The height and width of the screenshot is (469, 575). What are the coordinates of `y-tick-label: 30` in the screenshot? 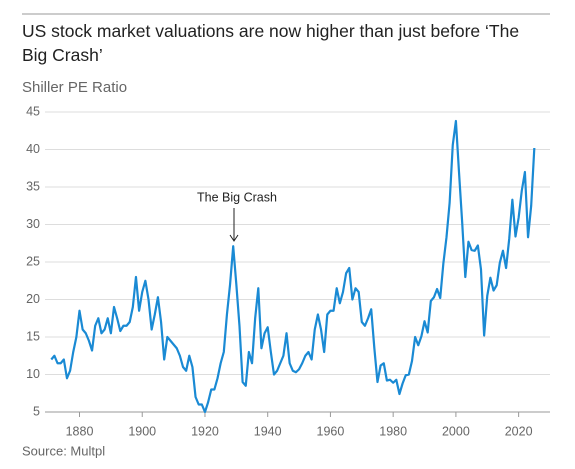 It's located at (33, 224).